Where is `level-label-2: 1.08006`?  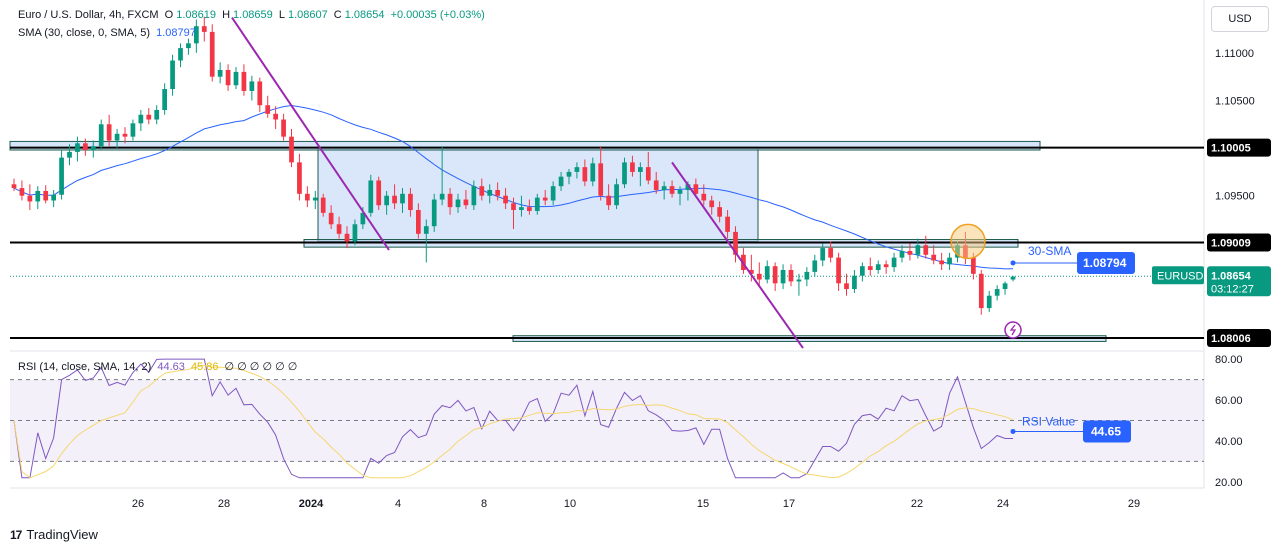 level-label-2: 1.08006 is located at coordinates (1231, 339).